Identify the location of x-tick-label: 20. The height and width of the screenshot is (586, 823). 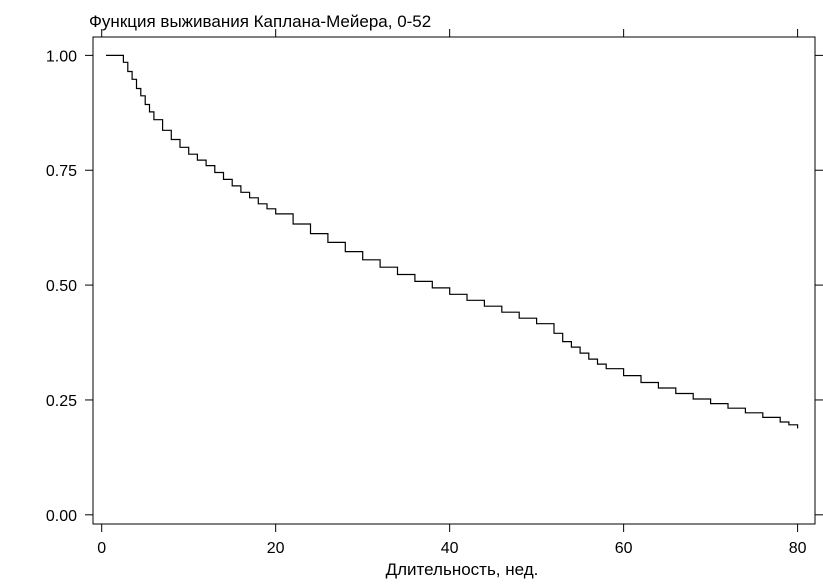
(276, 548).